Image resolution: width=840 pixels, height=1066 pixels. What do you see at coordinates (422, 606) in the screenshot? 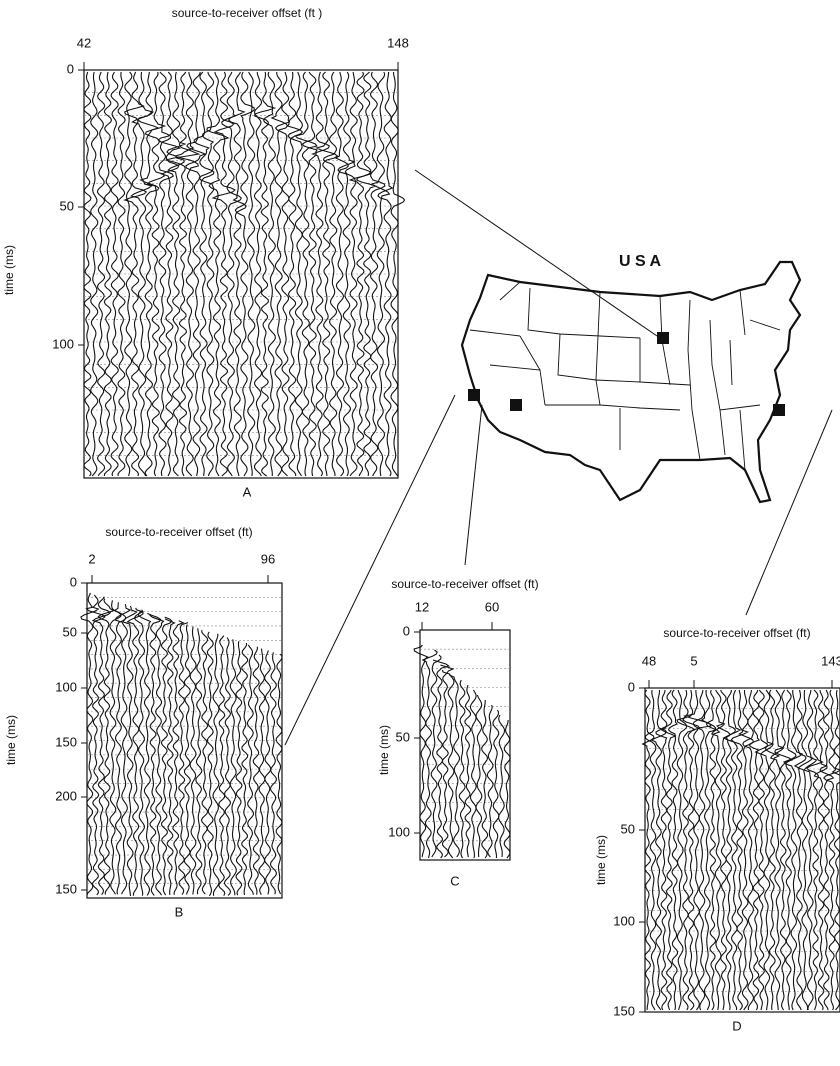
I see `x-tick-label: 12` at bounding box center [422, 606].